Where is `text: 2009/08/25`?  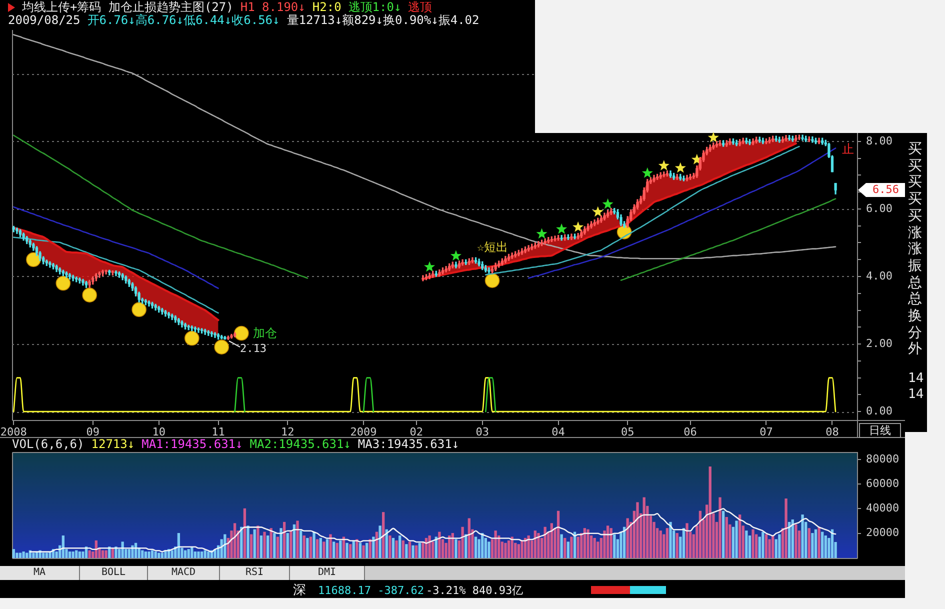 text: 2009/08/25 is located at coordinates (44, 20).